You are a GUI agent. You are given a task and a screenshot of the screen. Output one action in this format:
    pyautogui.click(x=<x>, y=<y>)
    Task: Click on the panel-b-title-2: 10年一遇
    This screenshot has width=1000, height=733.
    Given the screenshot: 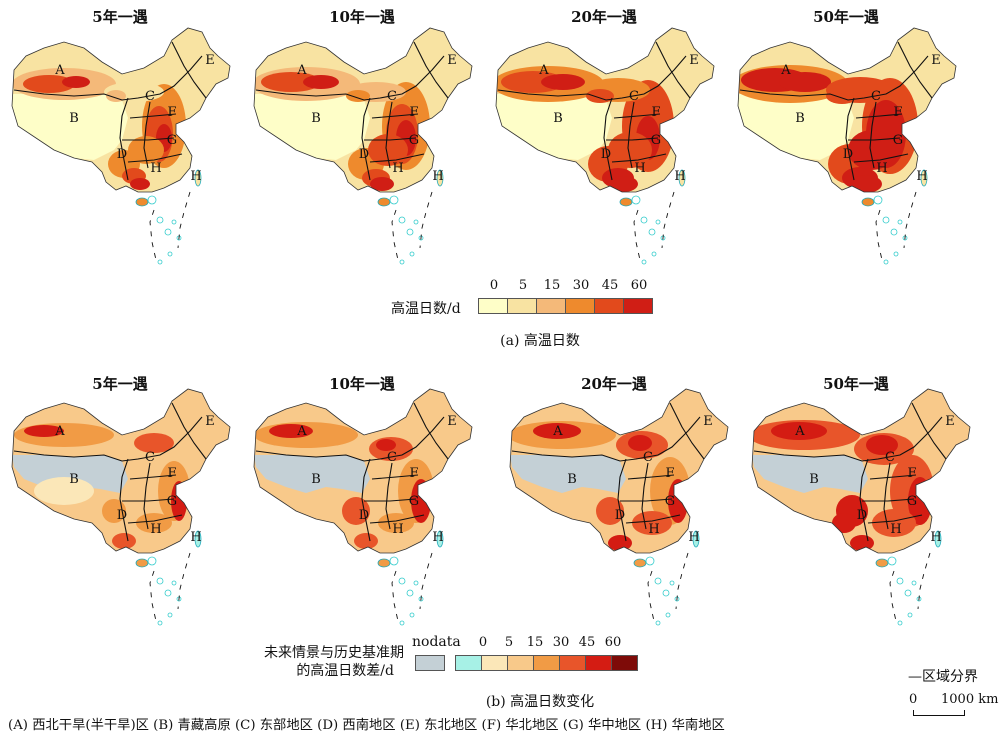 What is the action you would take?
    pyautogui.click(x=362, y=384)
    